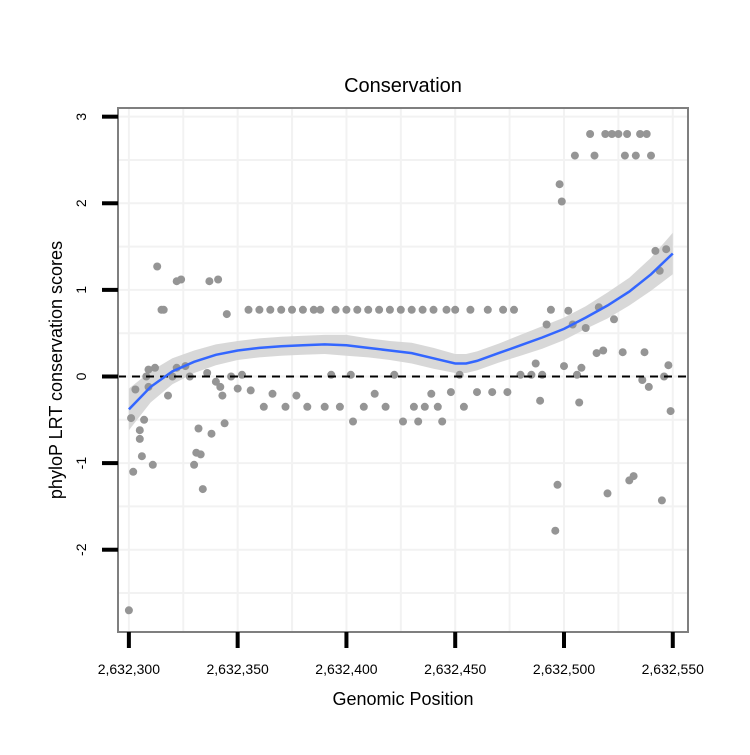  Describe the element at coordinates (564, 669) in the screenshot. I see `x-tick-label: 2,632,500` at that location.